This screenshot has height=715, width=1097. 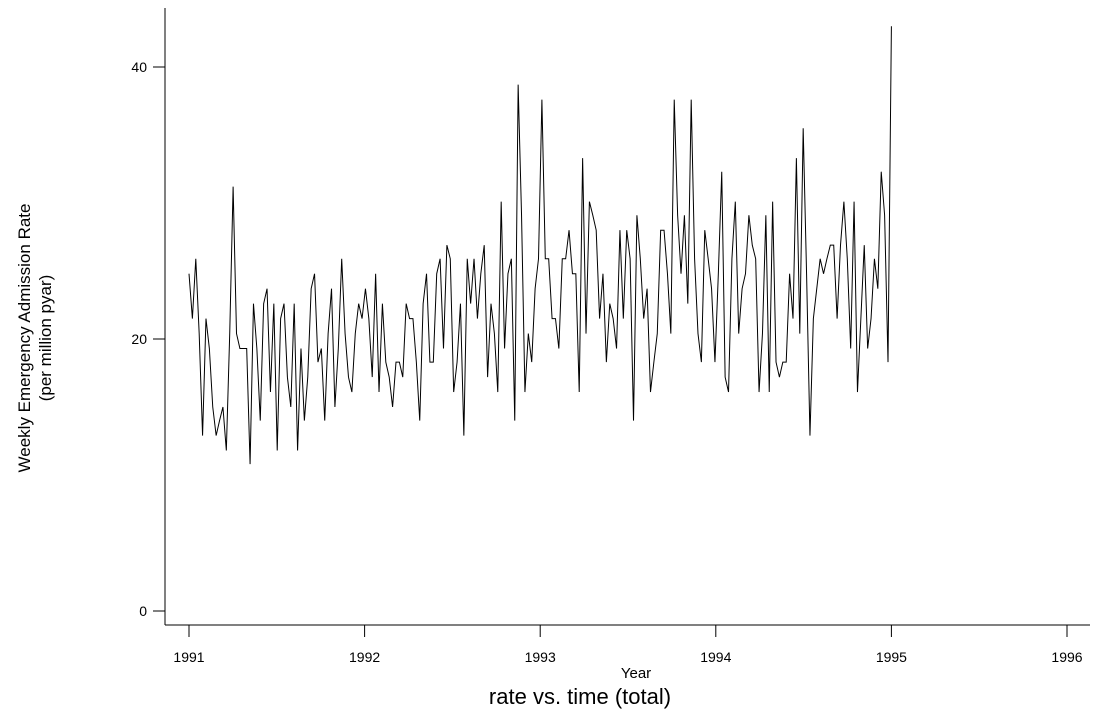 What do you see at coordinates (139, 67) in the screenshot?
I see `y-tick-label: 40` at bounding box center [139, 67].